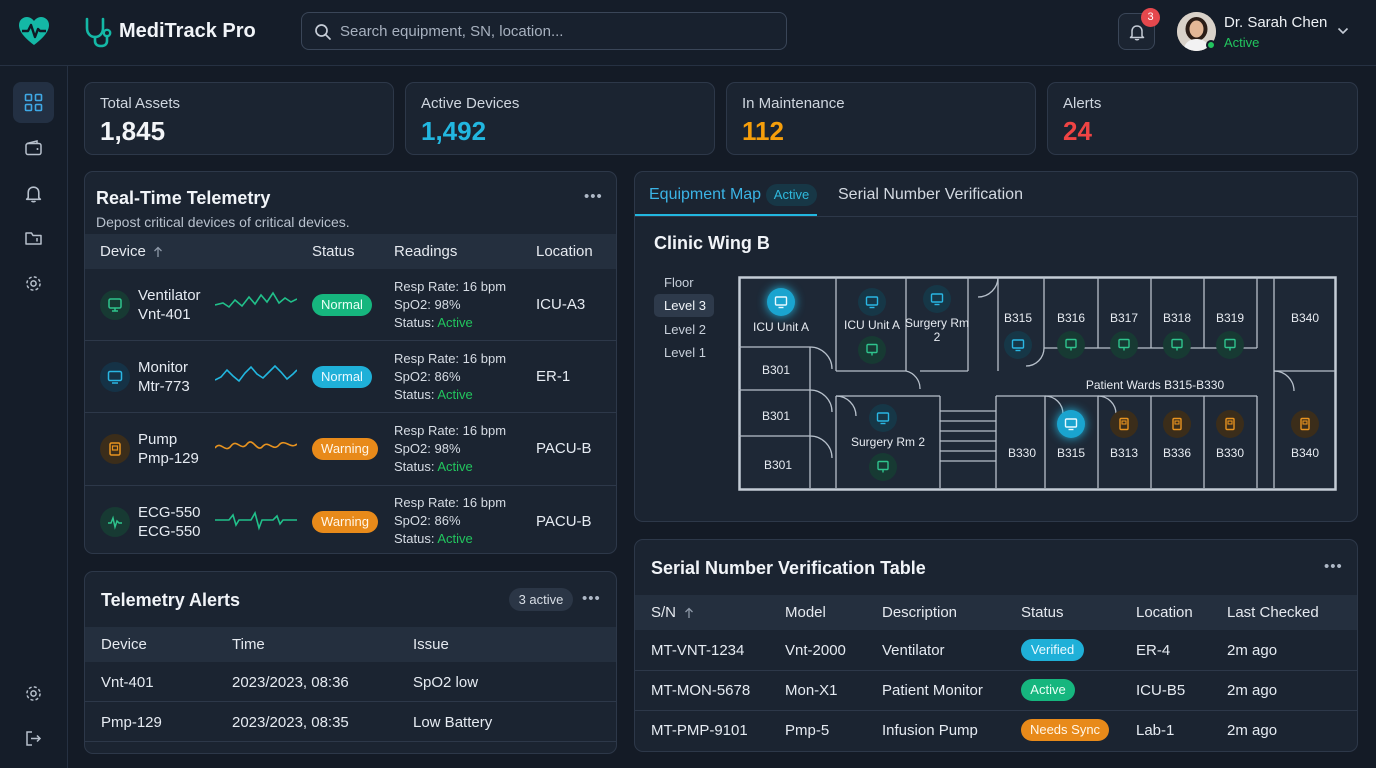 Image resolution: width=1376 pixels, height=768 pixels. Describe the element at coordinates (239, 118) in the screenshot. I see `stat-card-total-assets: Total Assets 1,845` at that location.